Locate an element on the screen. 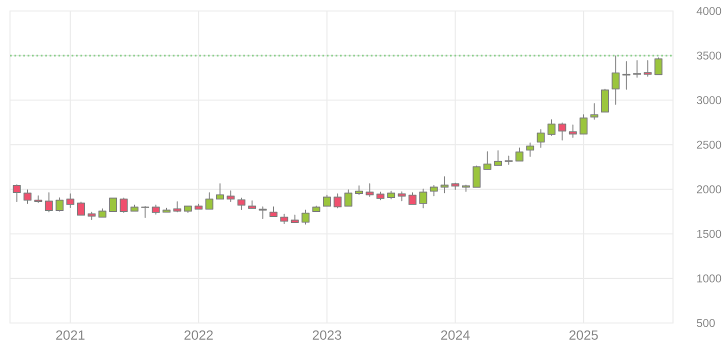 This screenshot has width=728, height=350. y-tick-label: 2500 is located at coordinates (709, 144).